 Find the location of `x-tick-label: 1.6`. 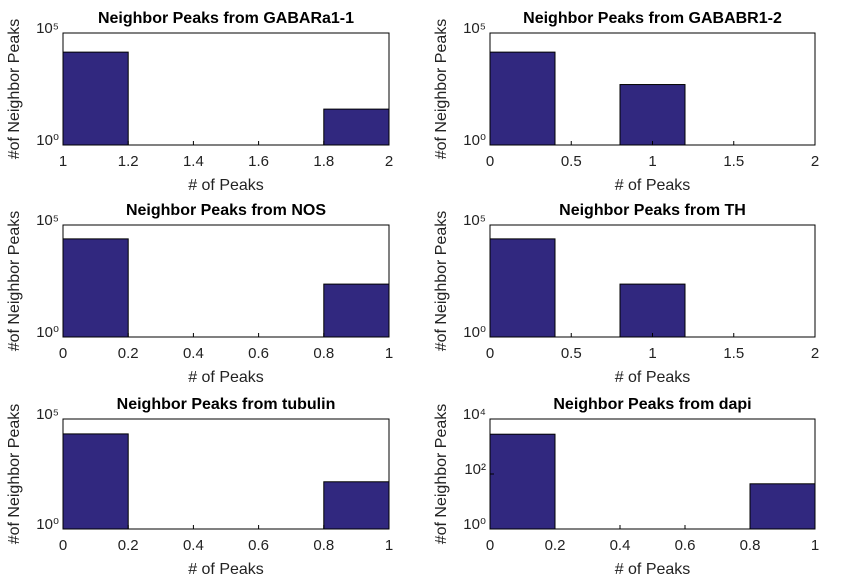

x-tick-label: 1.6 is located at coordinates (258, 161).